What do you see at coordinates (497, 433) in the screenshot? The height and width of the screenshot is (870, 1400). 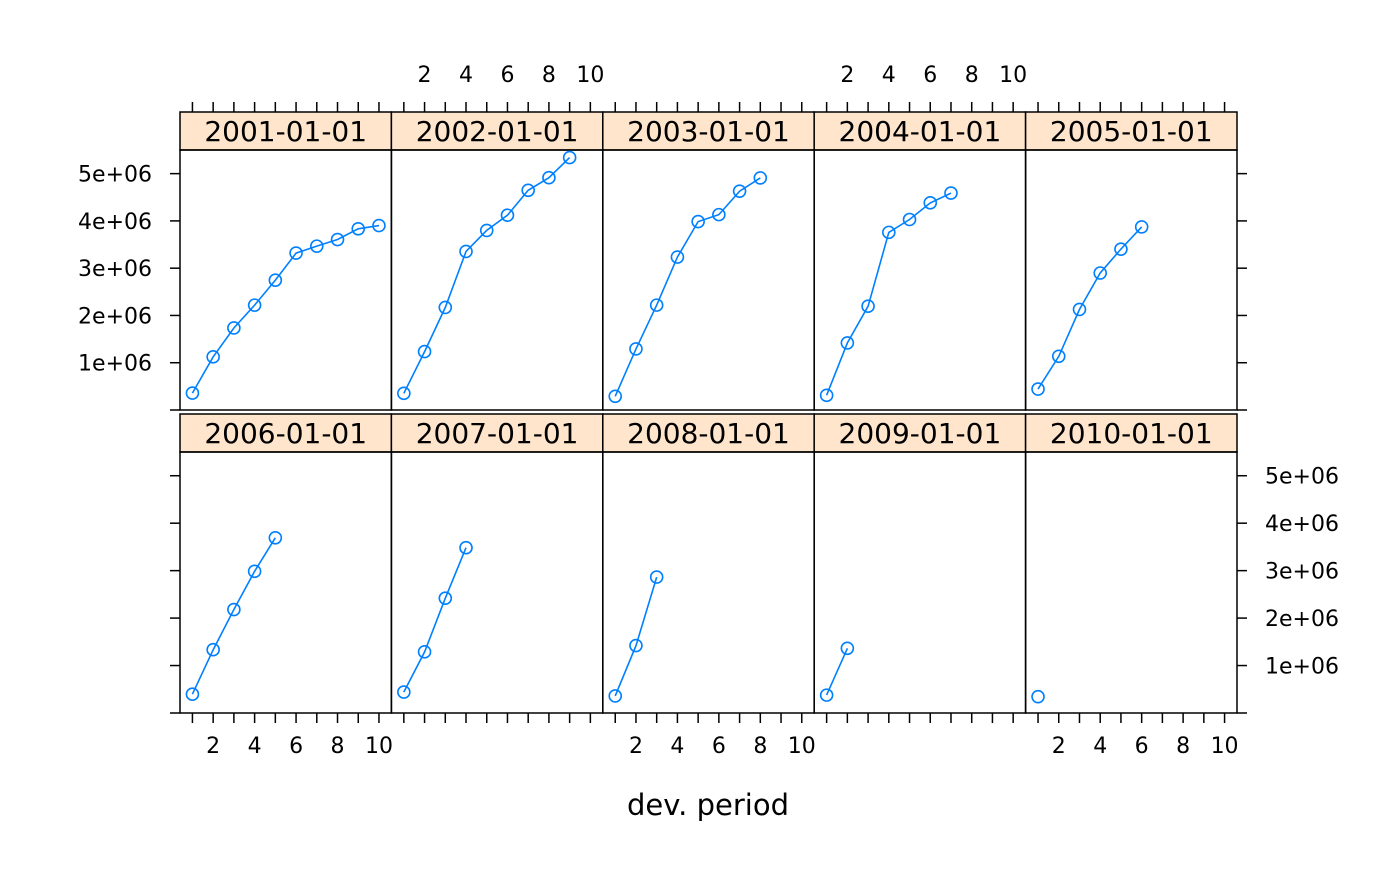 I see `strip-label: 2007-01-01` at bounding box center [497, 433].